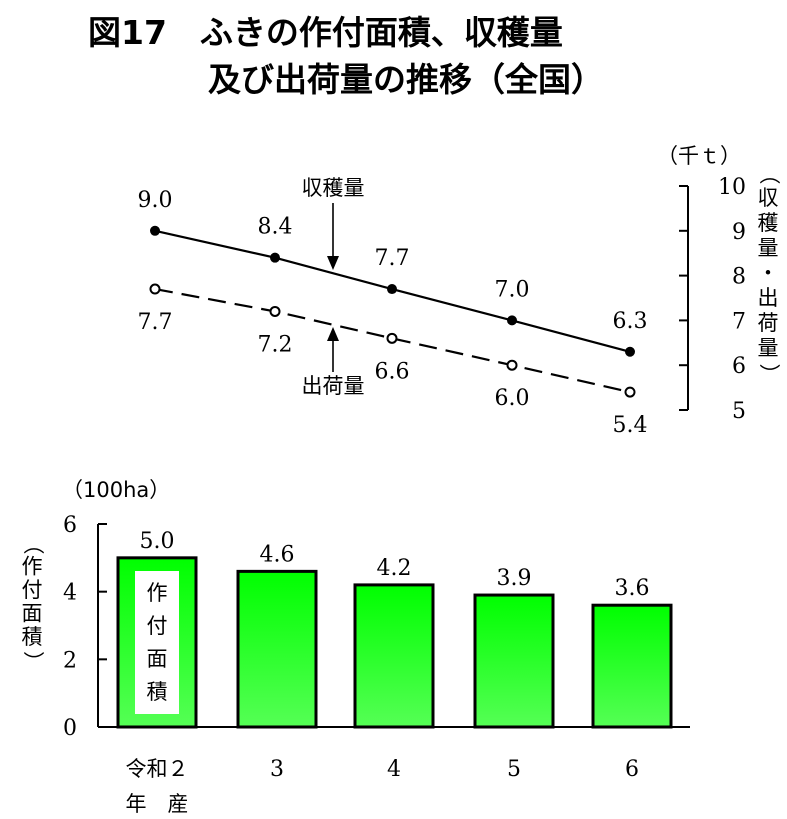  What do you see at coordinates (157, 692) in the screenshot?
I see `inbar-label-char: 積` at bounding box center [157, 692].